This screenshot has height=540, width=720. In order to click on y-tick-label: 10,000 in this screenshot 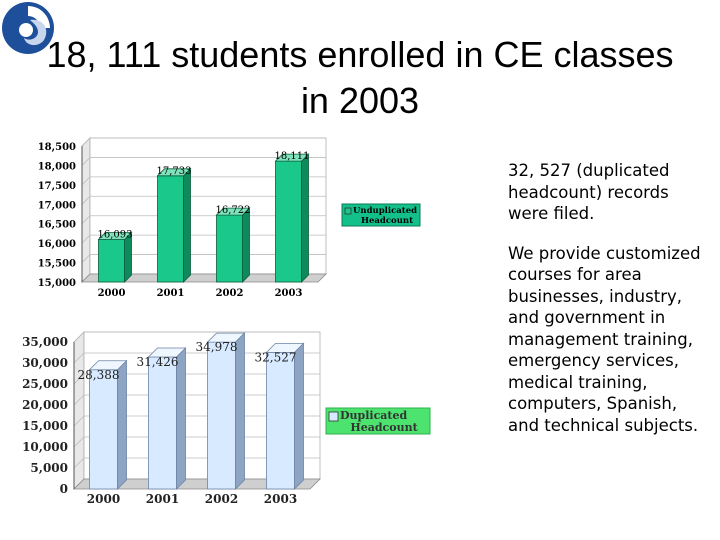, I will do `click(45, 447)`.